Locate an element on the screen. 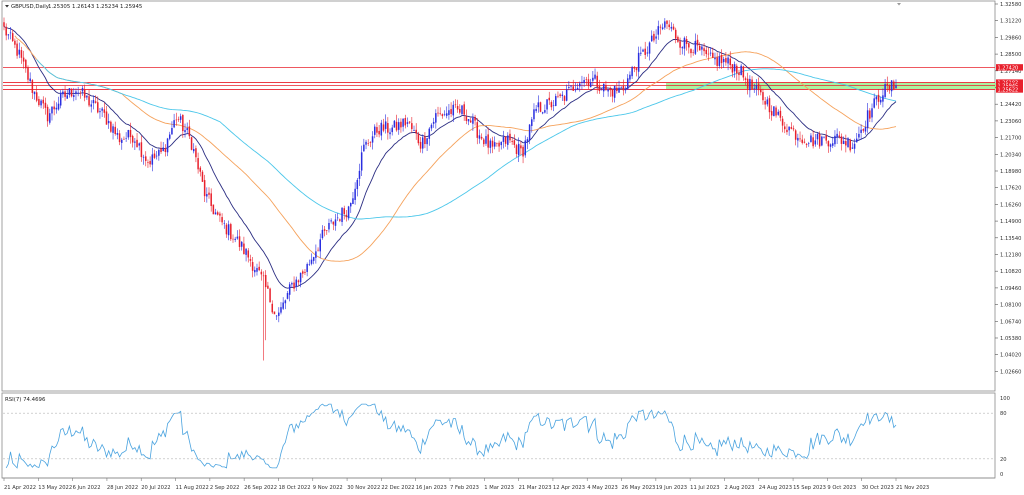 The width and height of the screenshot is (1024, 495). price-tick-label: 1.13540 is located at coordinates (1010, 239).